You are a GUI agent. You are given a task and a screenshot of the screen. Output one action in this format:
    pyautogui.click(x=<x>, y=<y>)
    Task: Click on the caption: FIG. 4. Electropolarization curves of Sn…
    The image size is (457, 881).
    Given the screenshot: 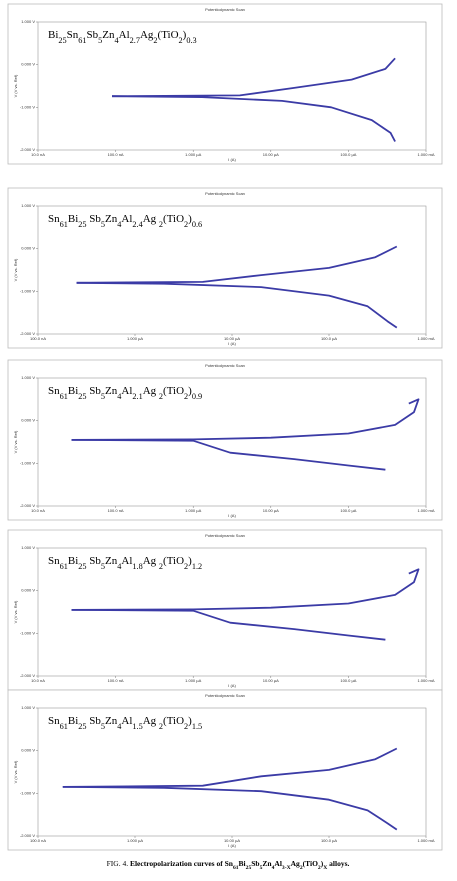 What is the action you would take?
    pyautogui.click(x=228, y=865)
    